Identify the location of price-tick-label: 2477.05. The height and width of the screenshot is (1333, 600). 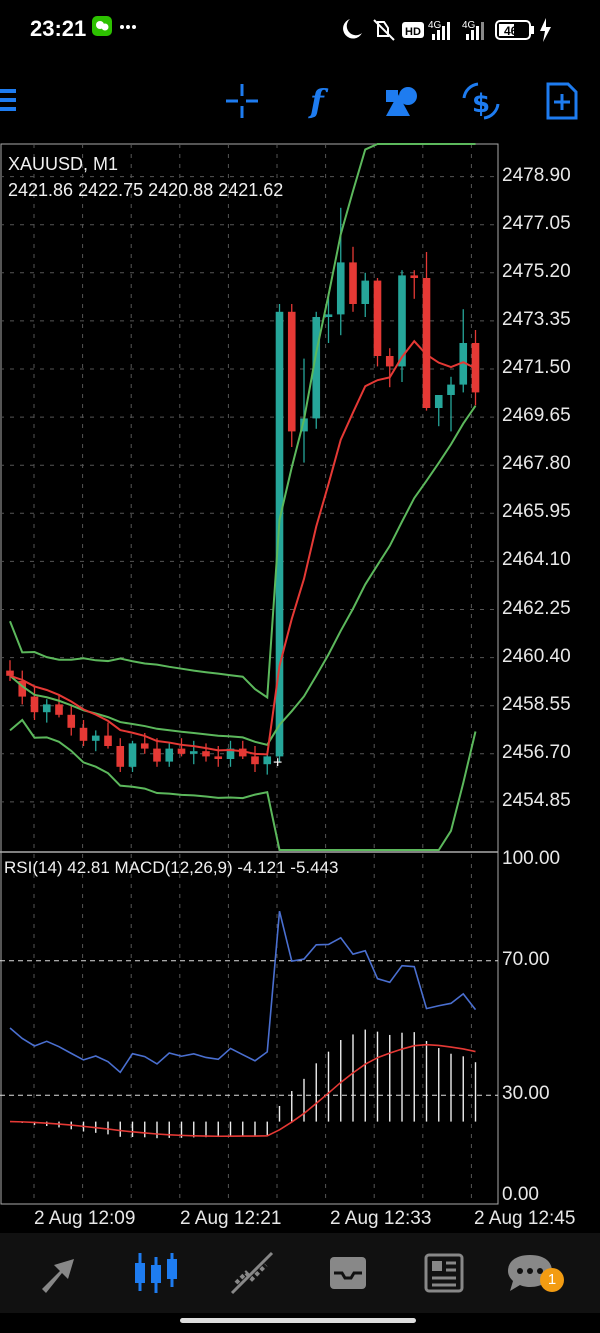
(536, 223).